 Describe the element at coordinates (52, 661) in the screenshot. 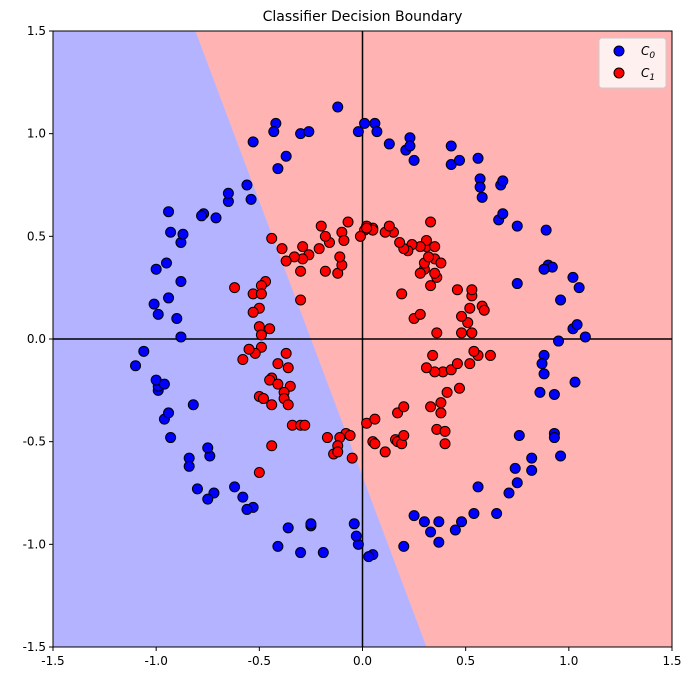

I see `x-tick-label: -1.5` at that location.